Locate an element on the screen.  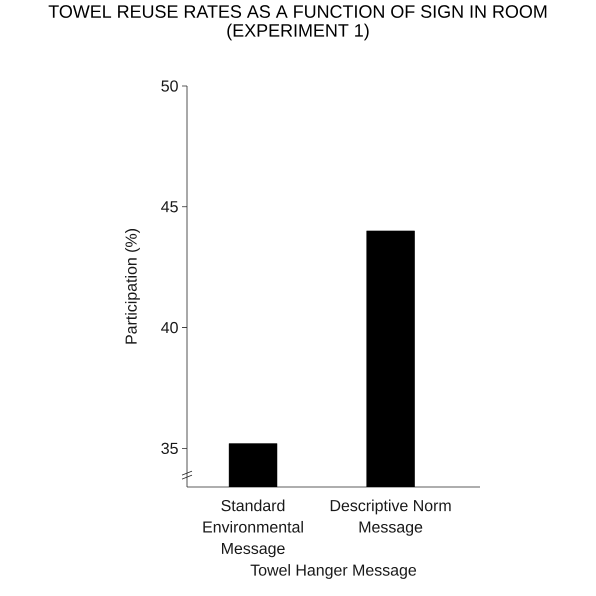
chart-title: TOWEL REUSE RATES AS A FUNCTION OF SIGN IN ROOM (EXPERIMENT 1) is located at coordinates (297, 22).